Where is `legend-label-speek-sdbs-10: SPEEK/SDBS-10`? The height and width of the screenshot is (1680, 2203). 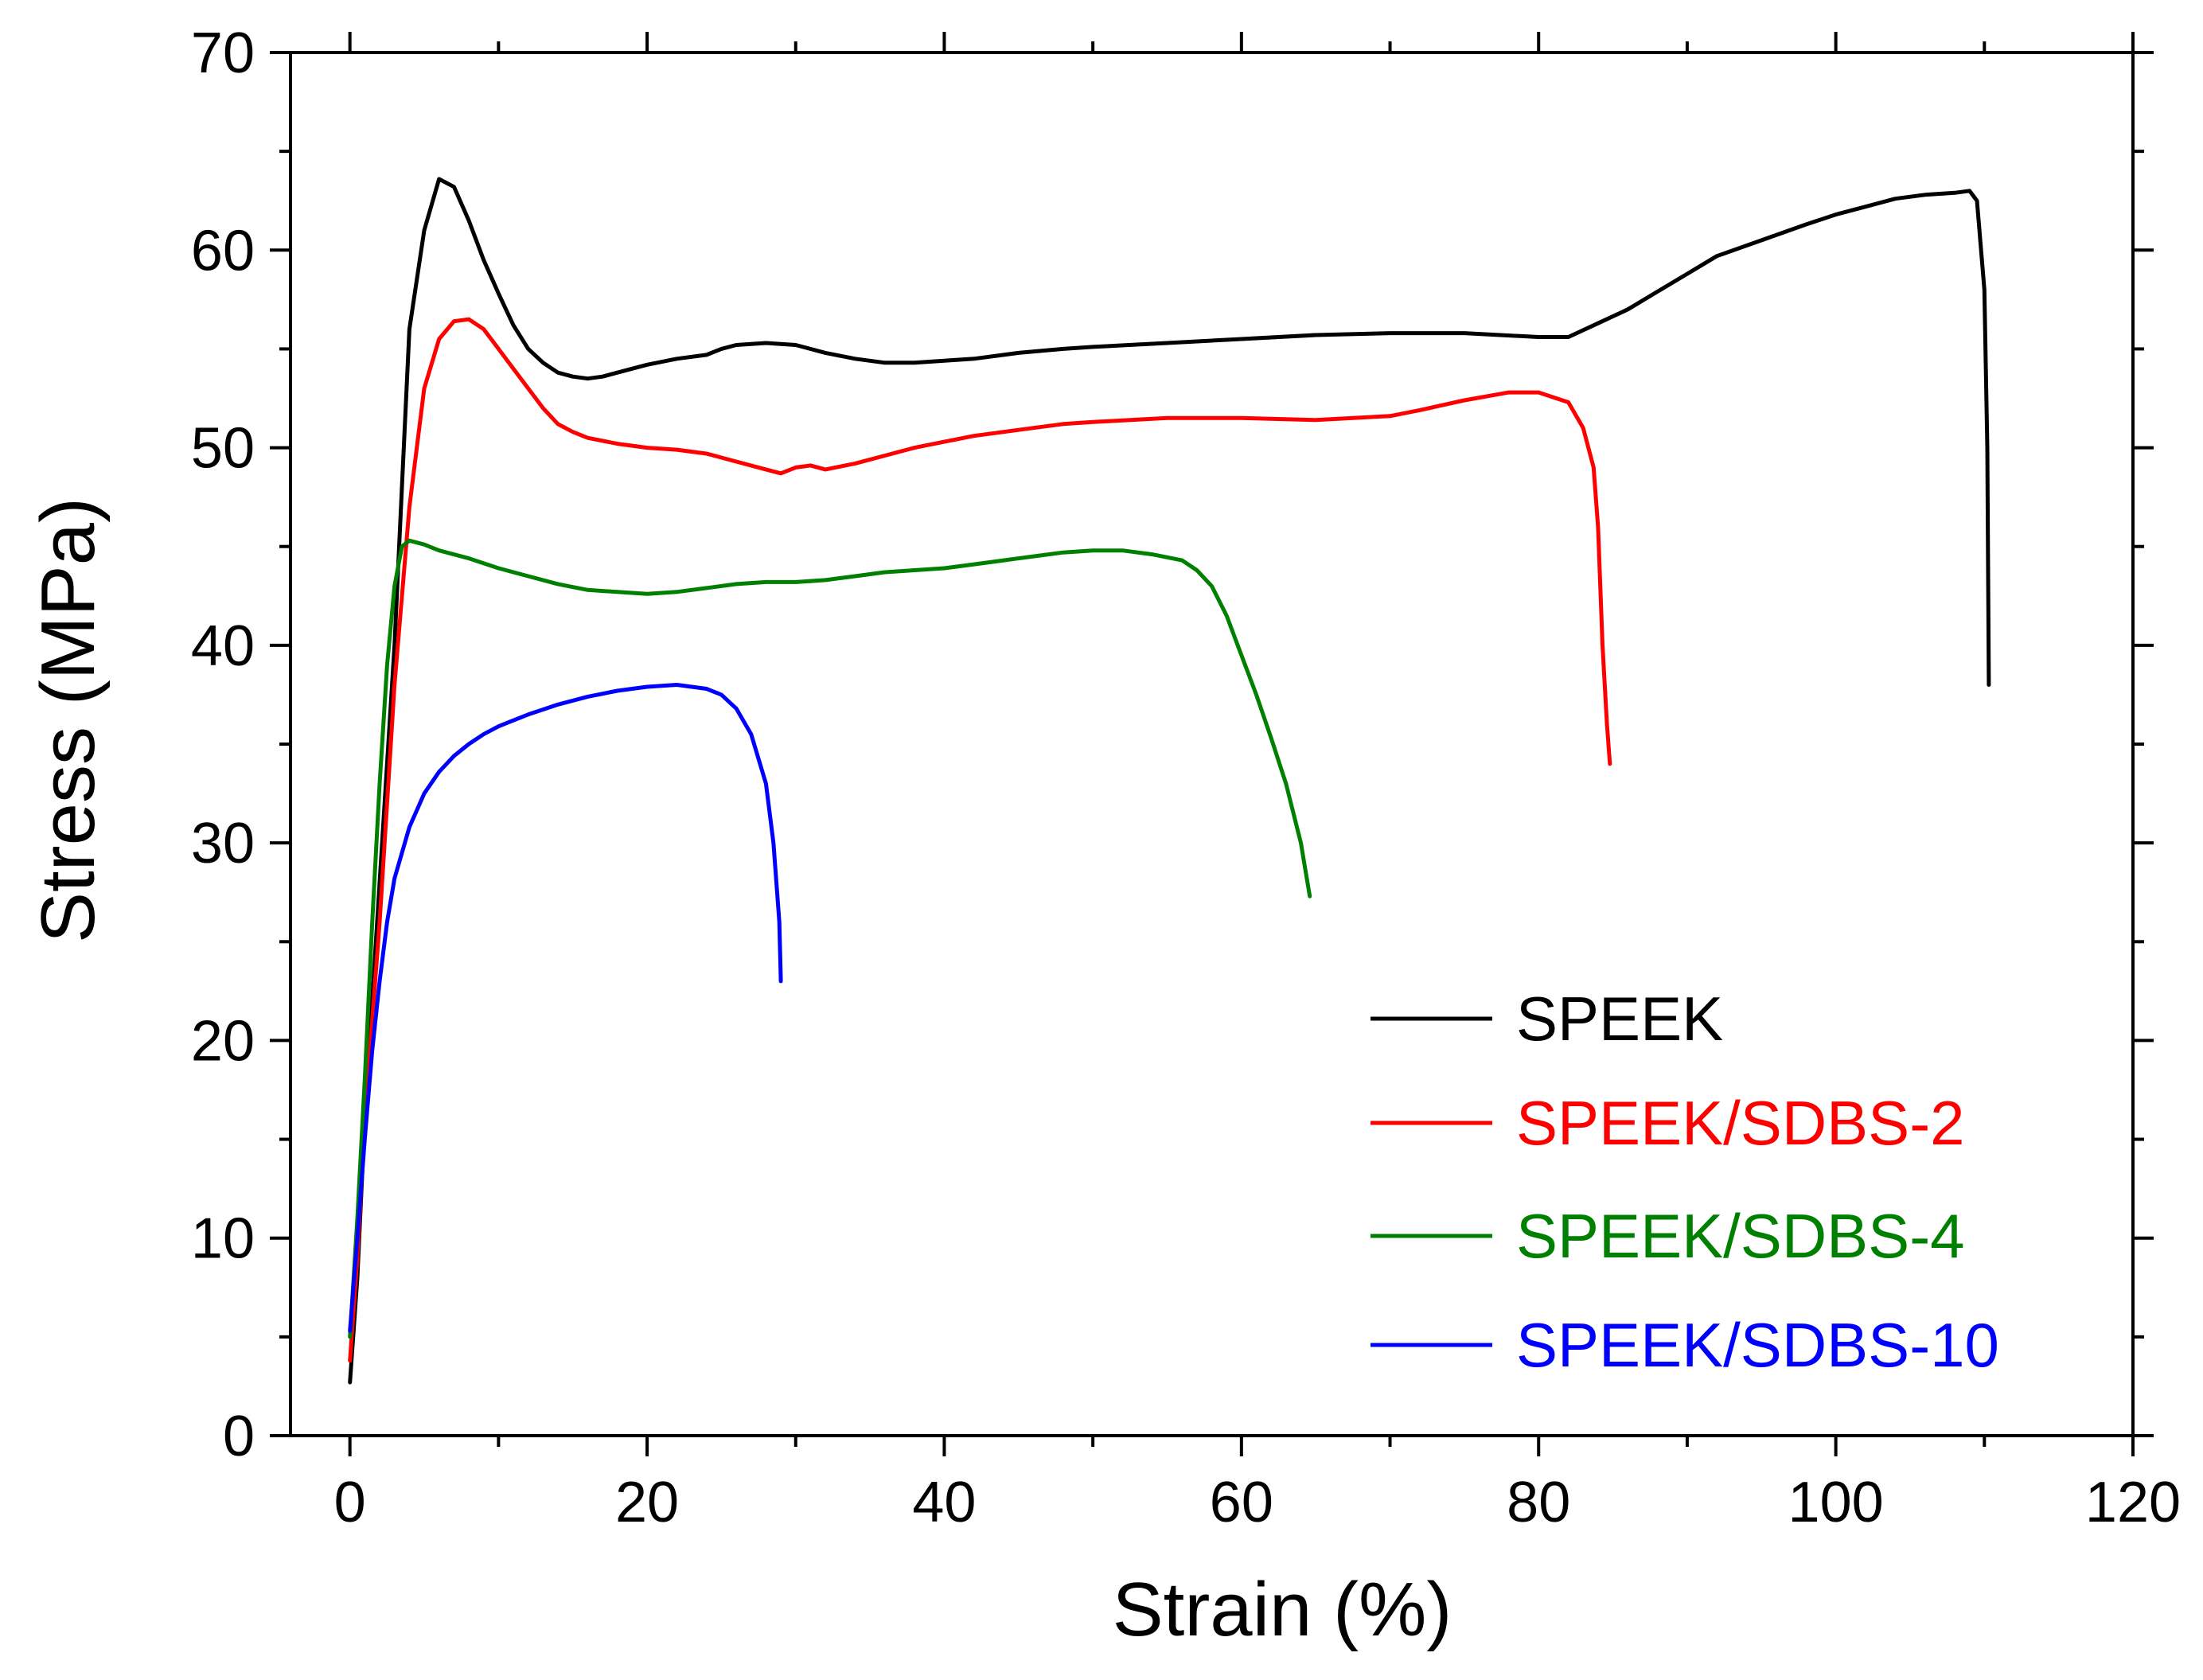 legend-label-speek-sdbs-10: SPEEK/SDBS-10 is located at coordinates (1758, 1345).